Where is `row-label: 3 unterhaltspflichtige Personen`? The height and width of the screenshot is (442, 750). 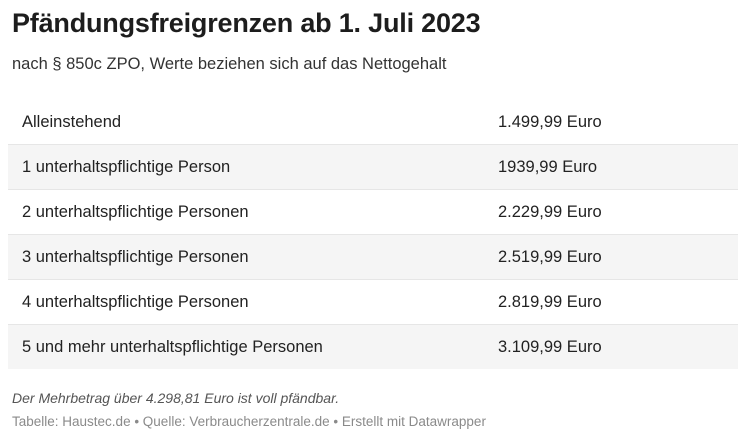 row-label: 3 unterhaltspflichtige Personen is located at coordinates (135, 256).